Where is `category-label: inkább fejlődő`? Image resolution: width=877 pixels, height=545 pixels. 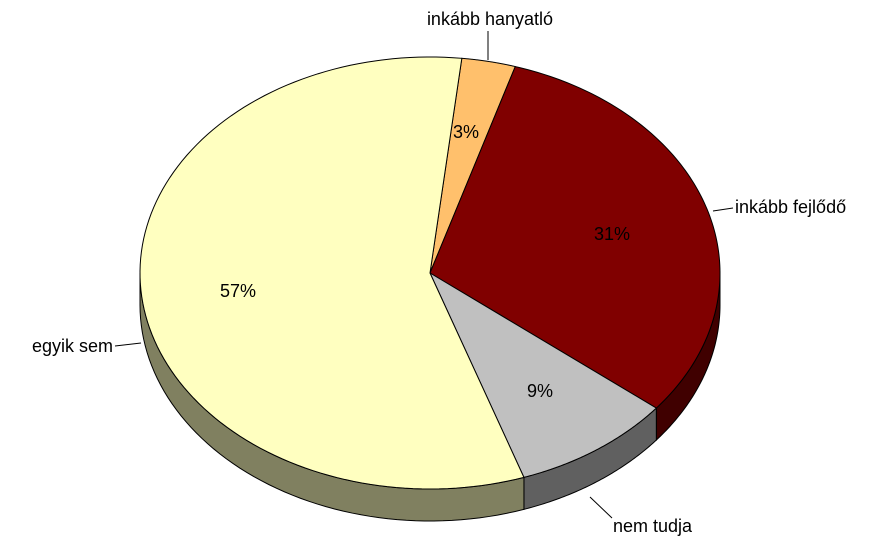
category-label: inkább fejlődő is located at coordinates (790, 207).